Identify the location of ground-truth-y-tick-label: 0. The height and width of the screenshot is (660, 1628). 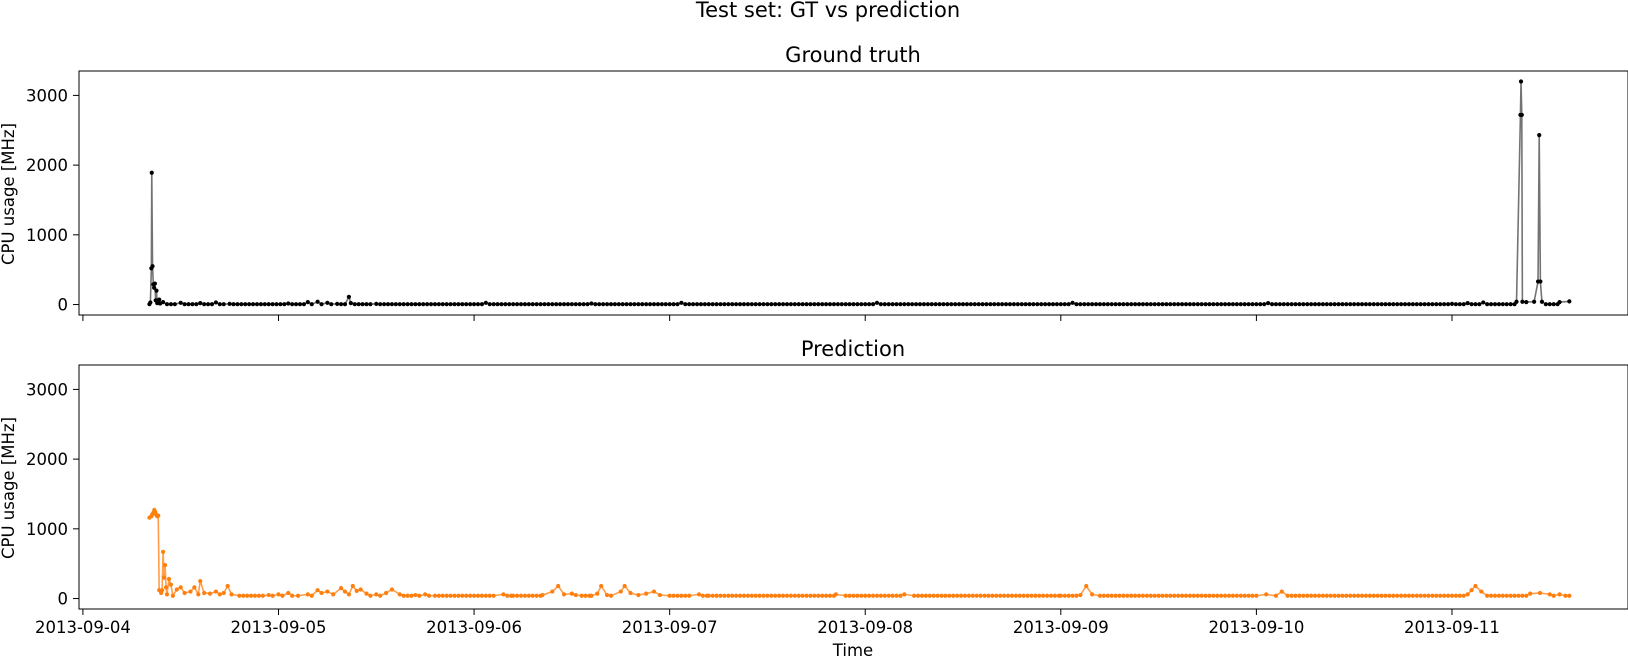
(63, 305).